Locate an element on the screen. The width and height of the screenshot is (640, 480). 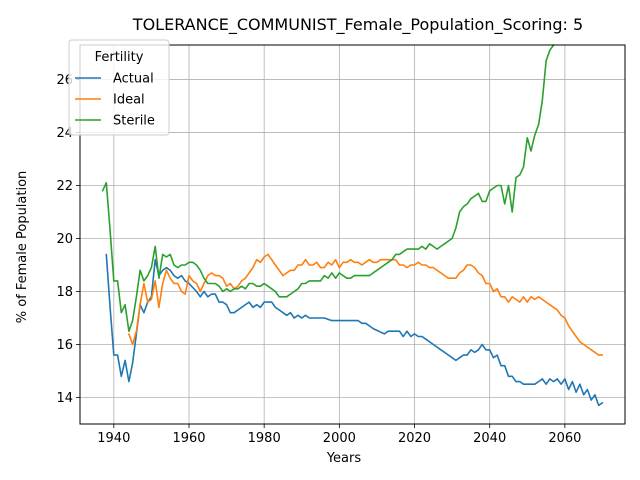
x-tick-label: 1980 is located at coordinates (264, 438).